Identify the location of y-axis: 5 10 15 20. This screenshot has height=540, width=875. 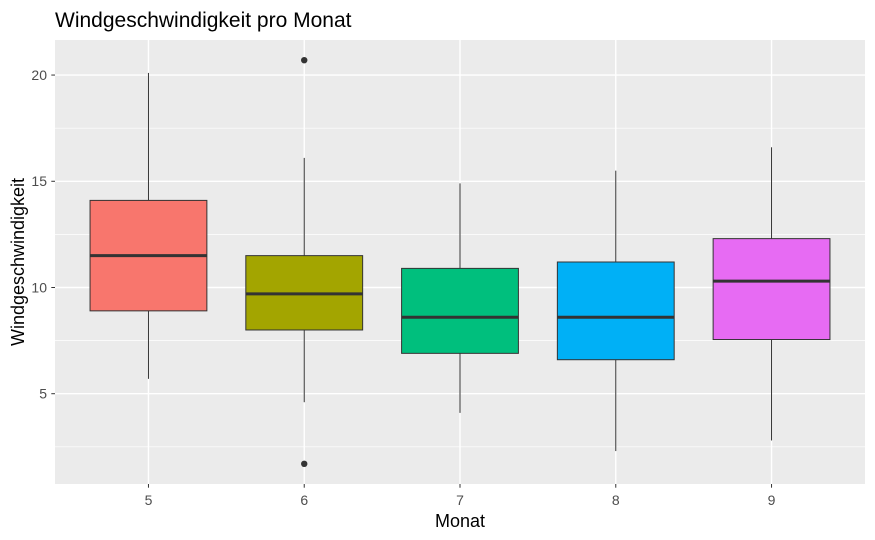
(43, 234).